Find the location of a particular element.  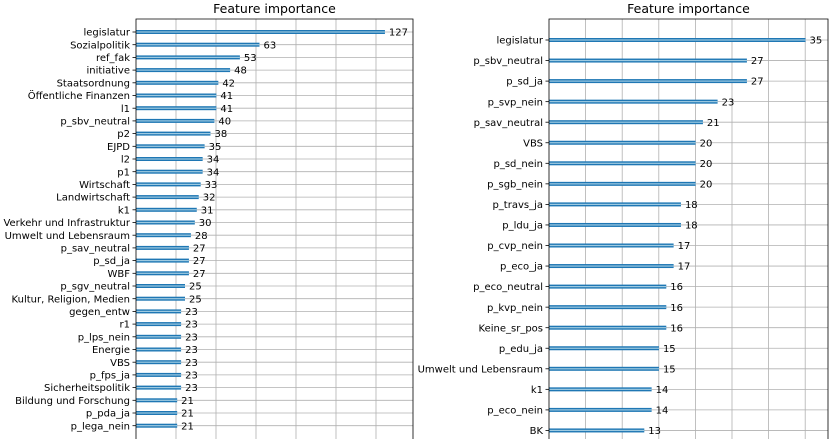

bar-value-label: 63 is located at coordinates (269, 45).